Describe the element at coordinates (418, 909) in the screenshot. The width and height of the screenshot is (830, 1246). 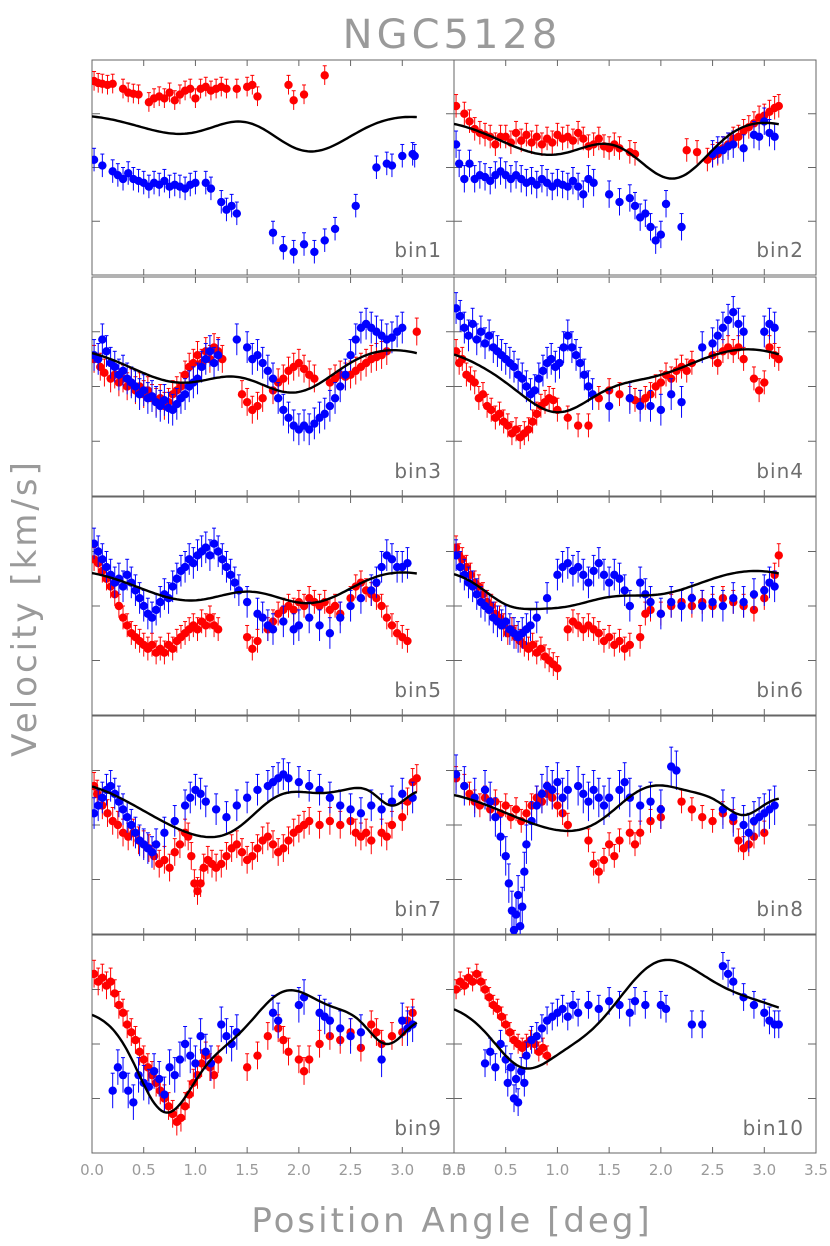
I see `bin-label: bin7` at that location.